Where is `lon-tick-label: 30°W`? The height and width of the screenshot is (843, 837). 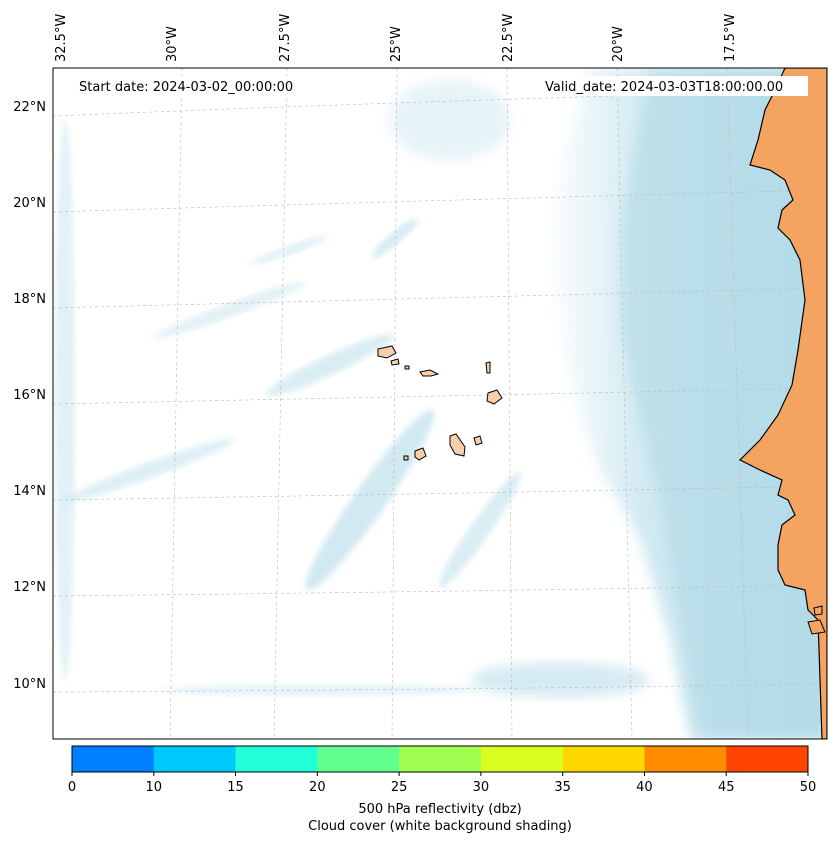 lon-tick-label: 30°W is located at coordinates (172, 44).